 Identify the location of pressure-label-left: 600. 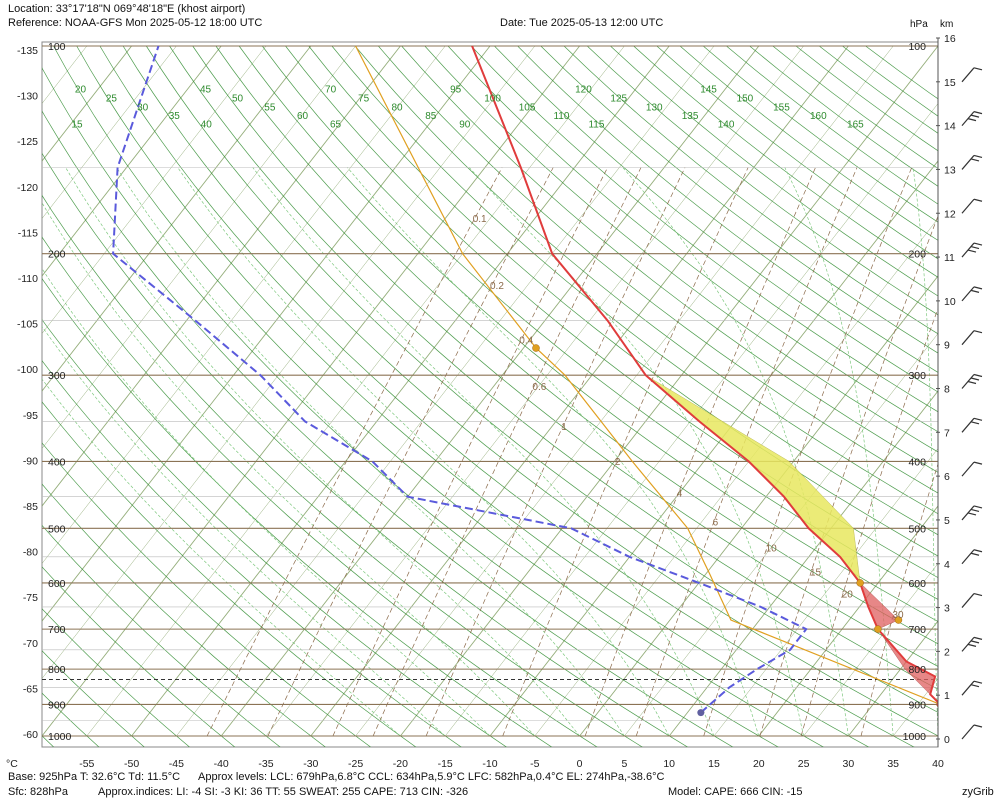
(57, 584).